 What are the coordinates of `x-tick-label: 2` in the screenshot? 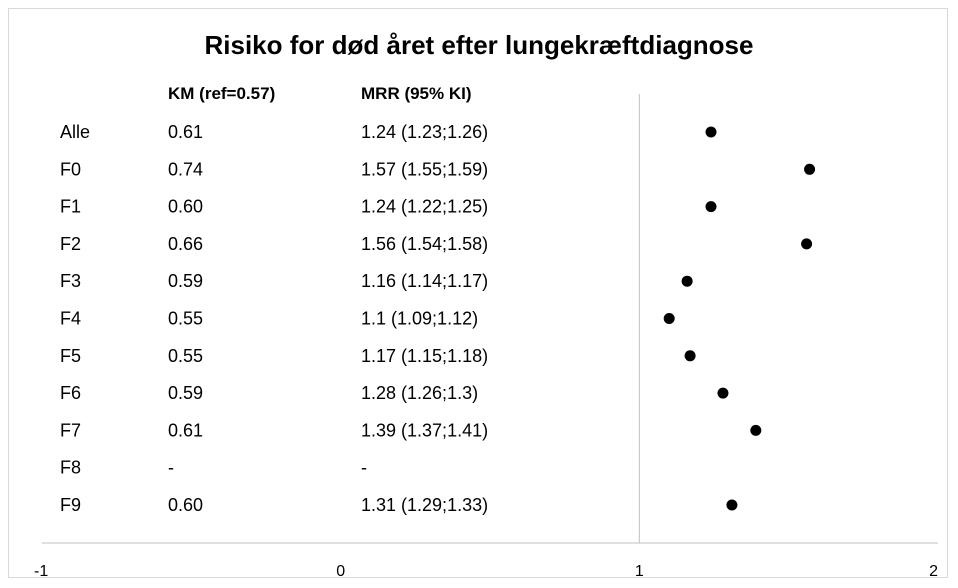 It's located at (933, 571).